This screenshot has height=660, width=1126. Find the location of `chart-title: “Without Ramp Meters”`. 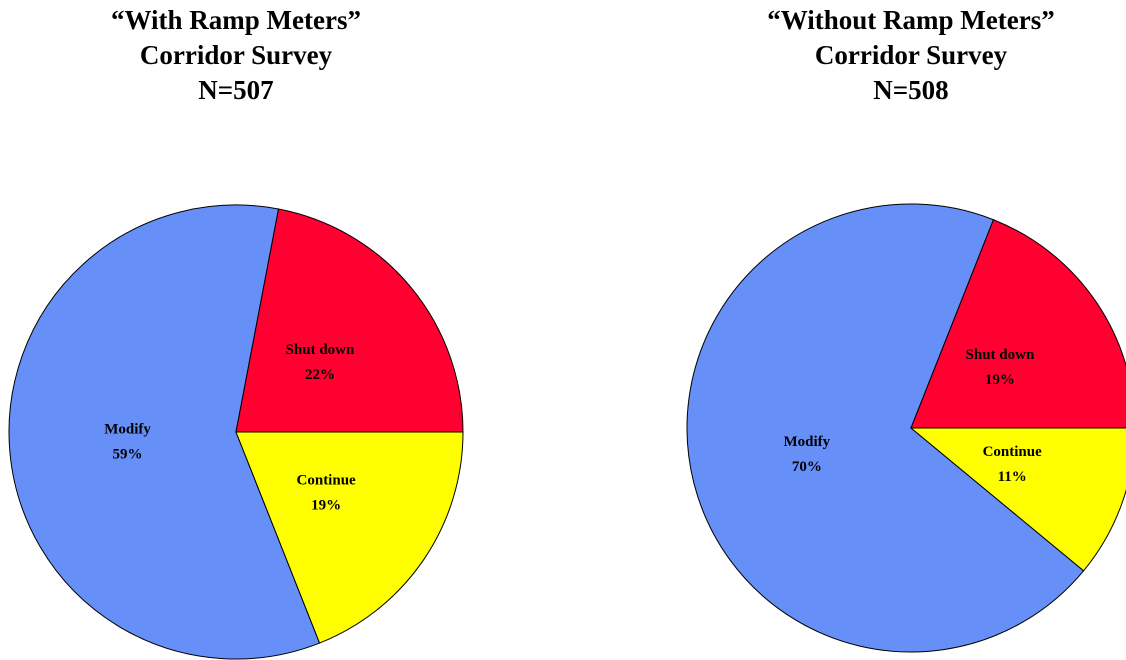

chart-title: “Without Ramp Meters” is located at coordinates (910, 20).